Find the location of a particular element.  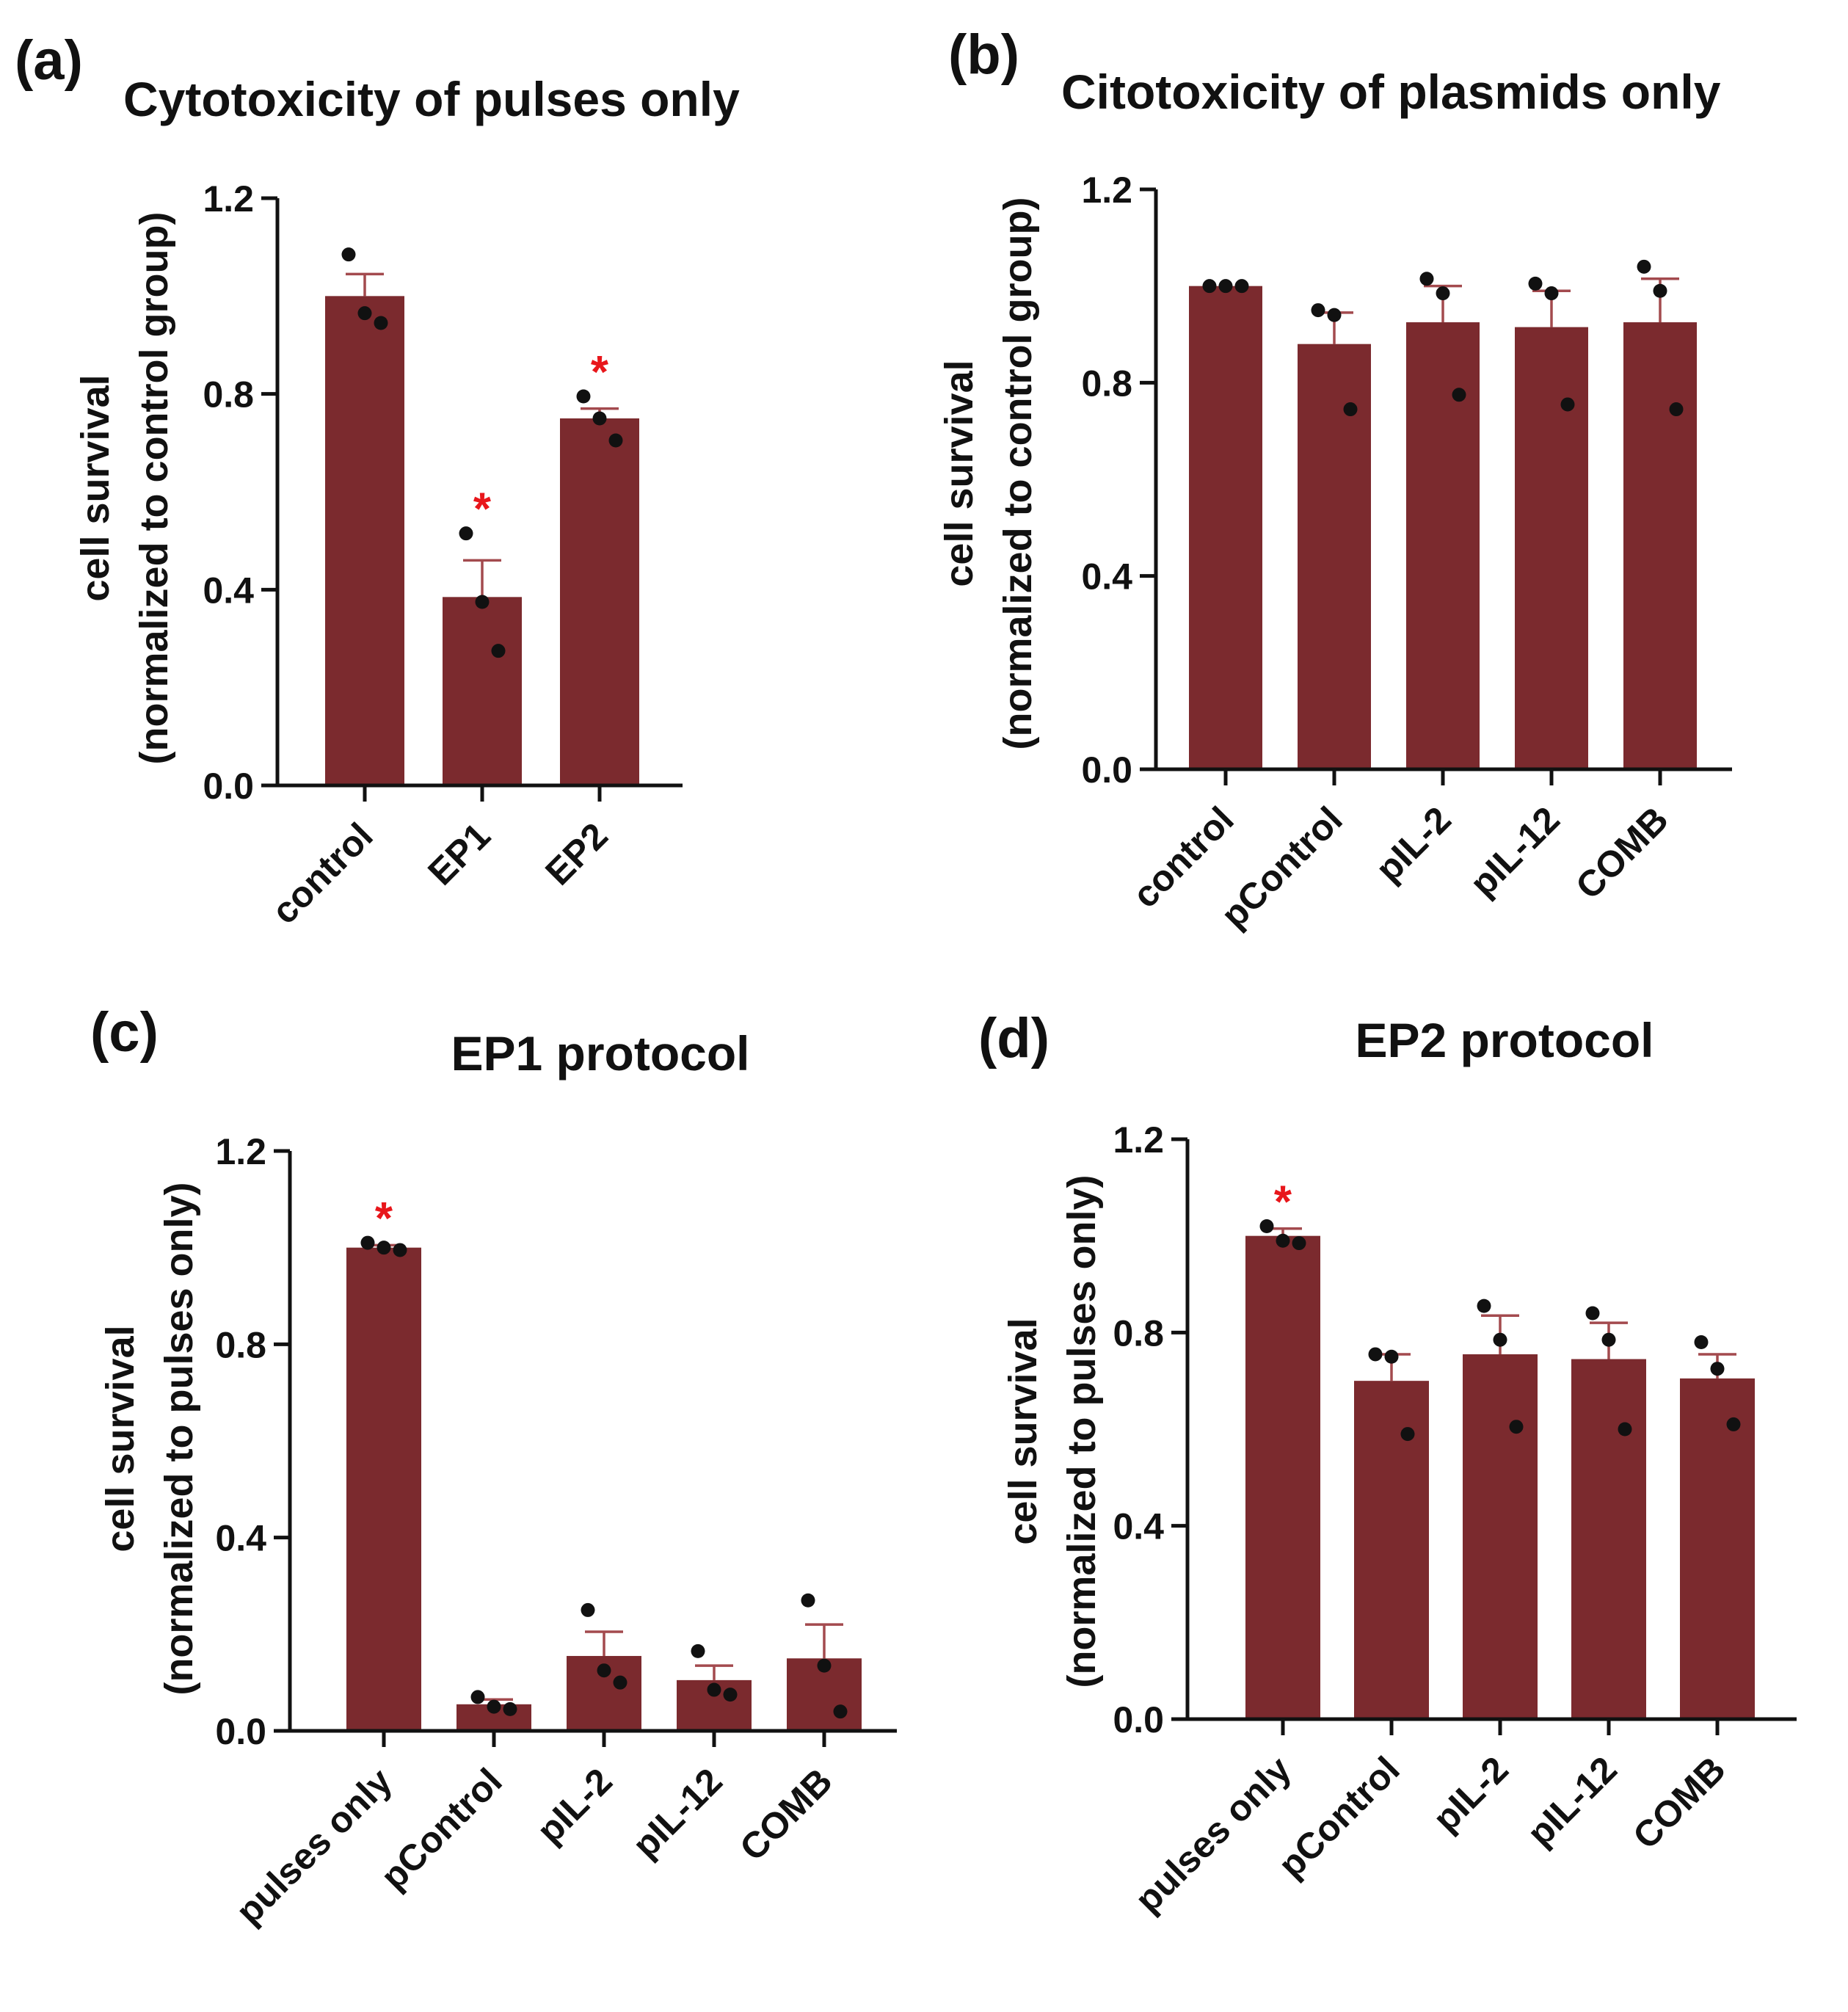

panel-label: (d) is located at coordinates (1013, 1038).